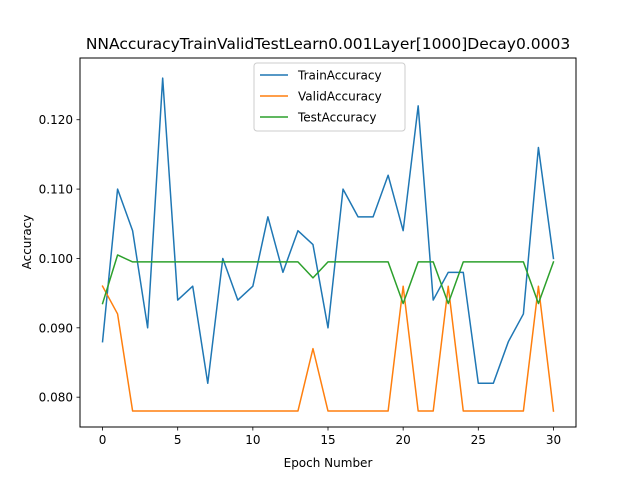 This screenshot has width=640, height=480. I want to click on x-axis-label: Epoch Number, so click(328, 463).